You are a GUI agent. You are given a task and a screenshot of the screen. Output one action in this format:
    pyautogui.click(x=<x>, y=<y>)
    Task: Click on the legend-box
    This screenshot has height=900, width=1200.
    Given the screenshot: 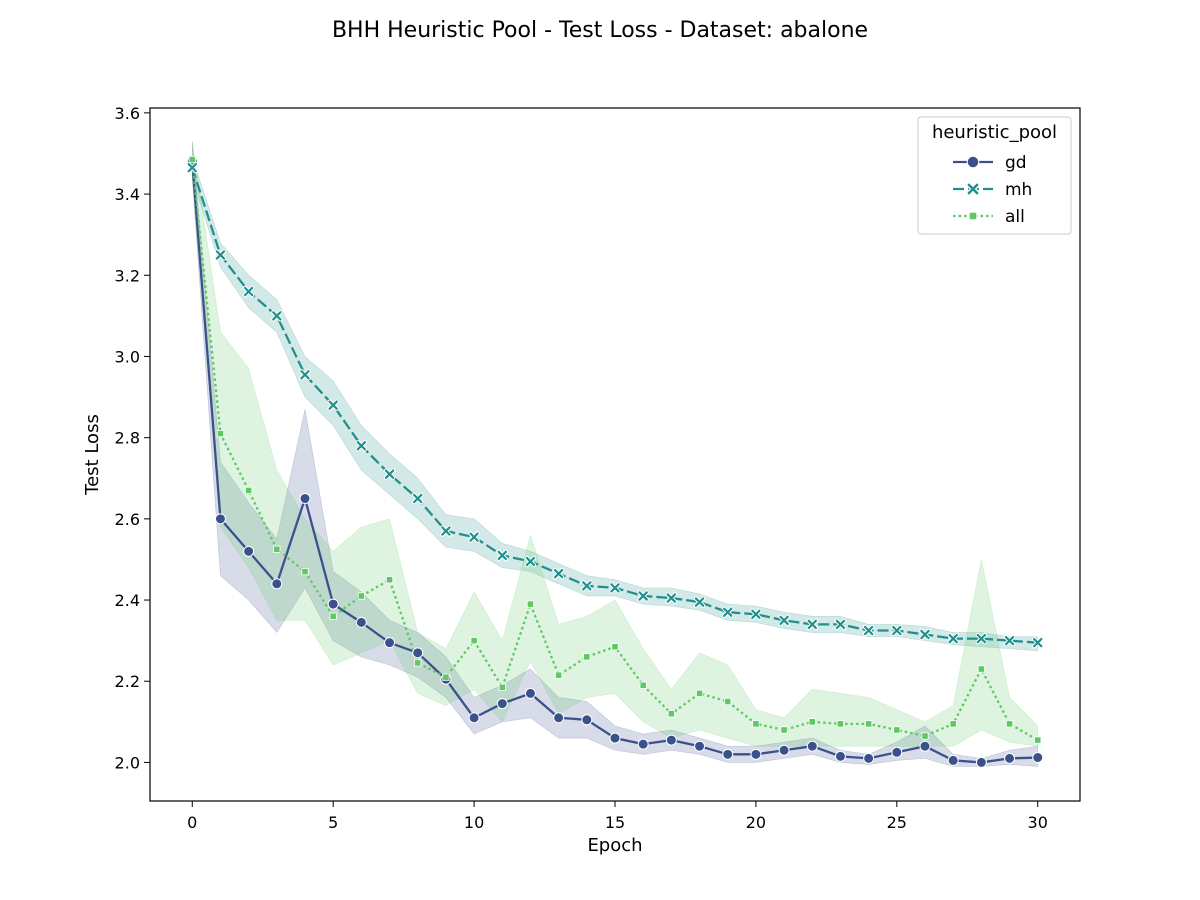 What is the action you would take?
    pyautogui.click(x=994, y=175)
    